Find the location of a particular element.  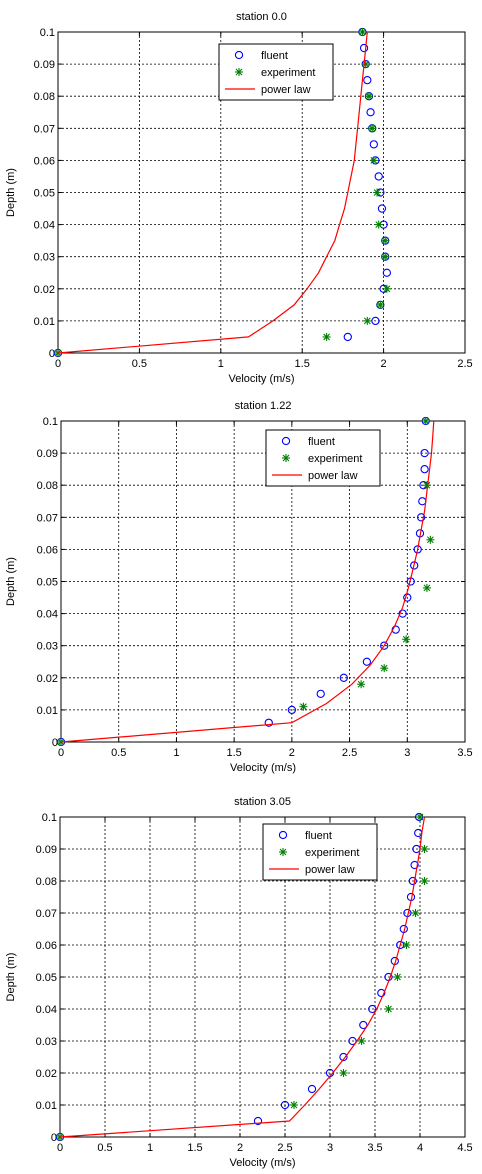

chart-title: station 0.0 is located at coordinates (261, 17).